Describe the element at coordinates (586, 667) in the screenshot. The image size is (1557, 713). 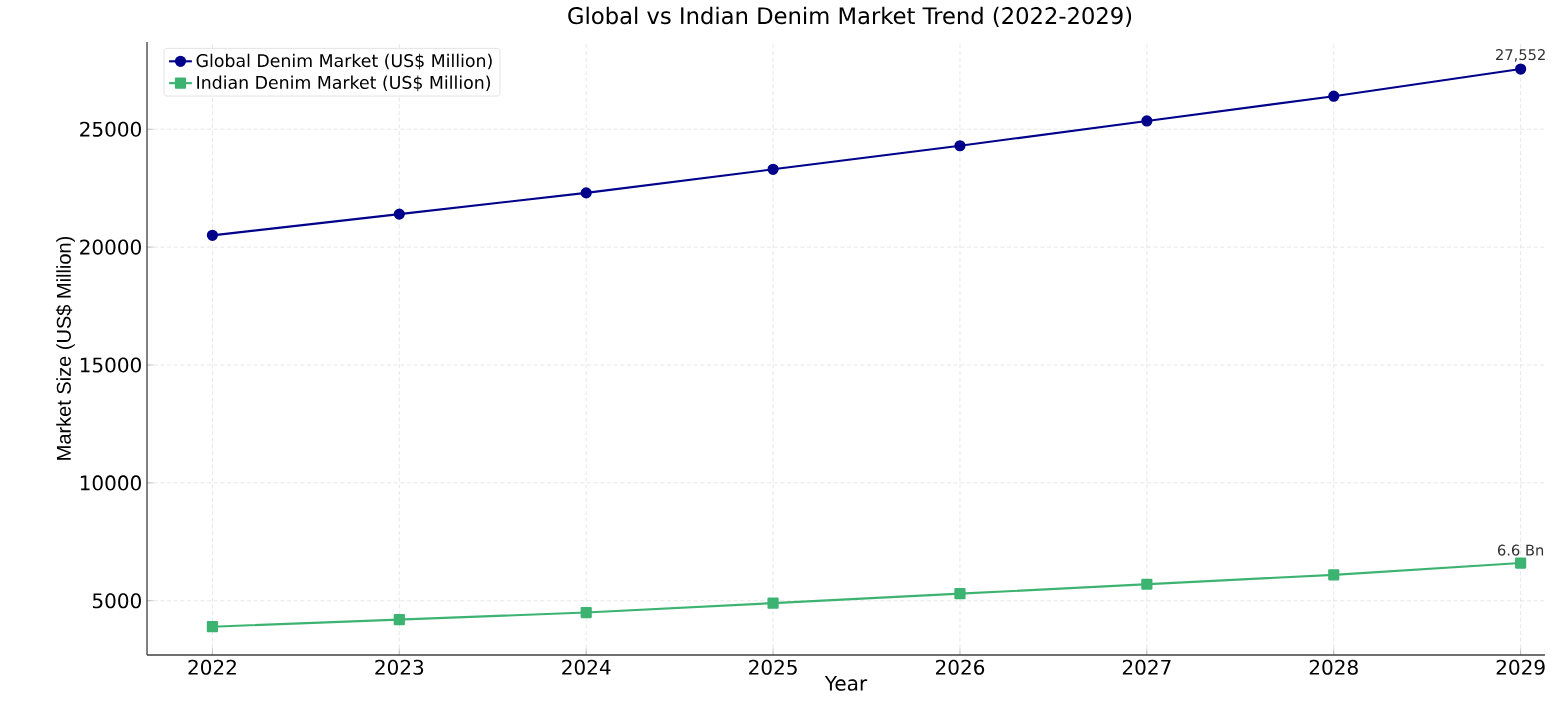
I see `x-tick-label: 2024` at that location.